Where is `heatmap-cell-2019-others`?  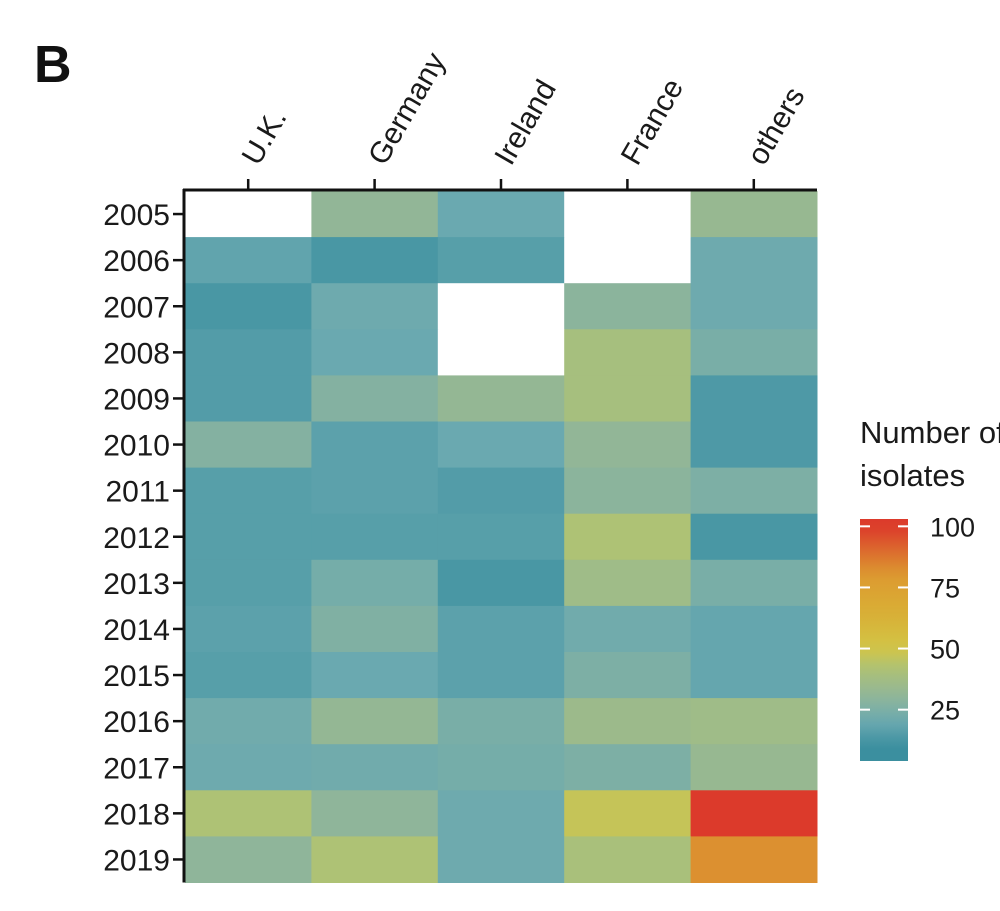 heatmap-cell-2019-others is located at coordinates (754, 859).